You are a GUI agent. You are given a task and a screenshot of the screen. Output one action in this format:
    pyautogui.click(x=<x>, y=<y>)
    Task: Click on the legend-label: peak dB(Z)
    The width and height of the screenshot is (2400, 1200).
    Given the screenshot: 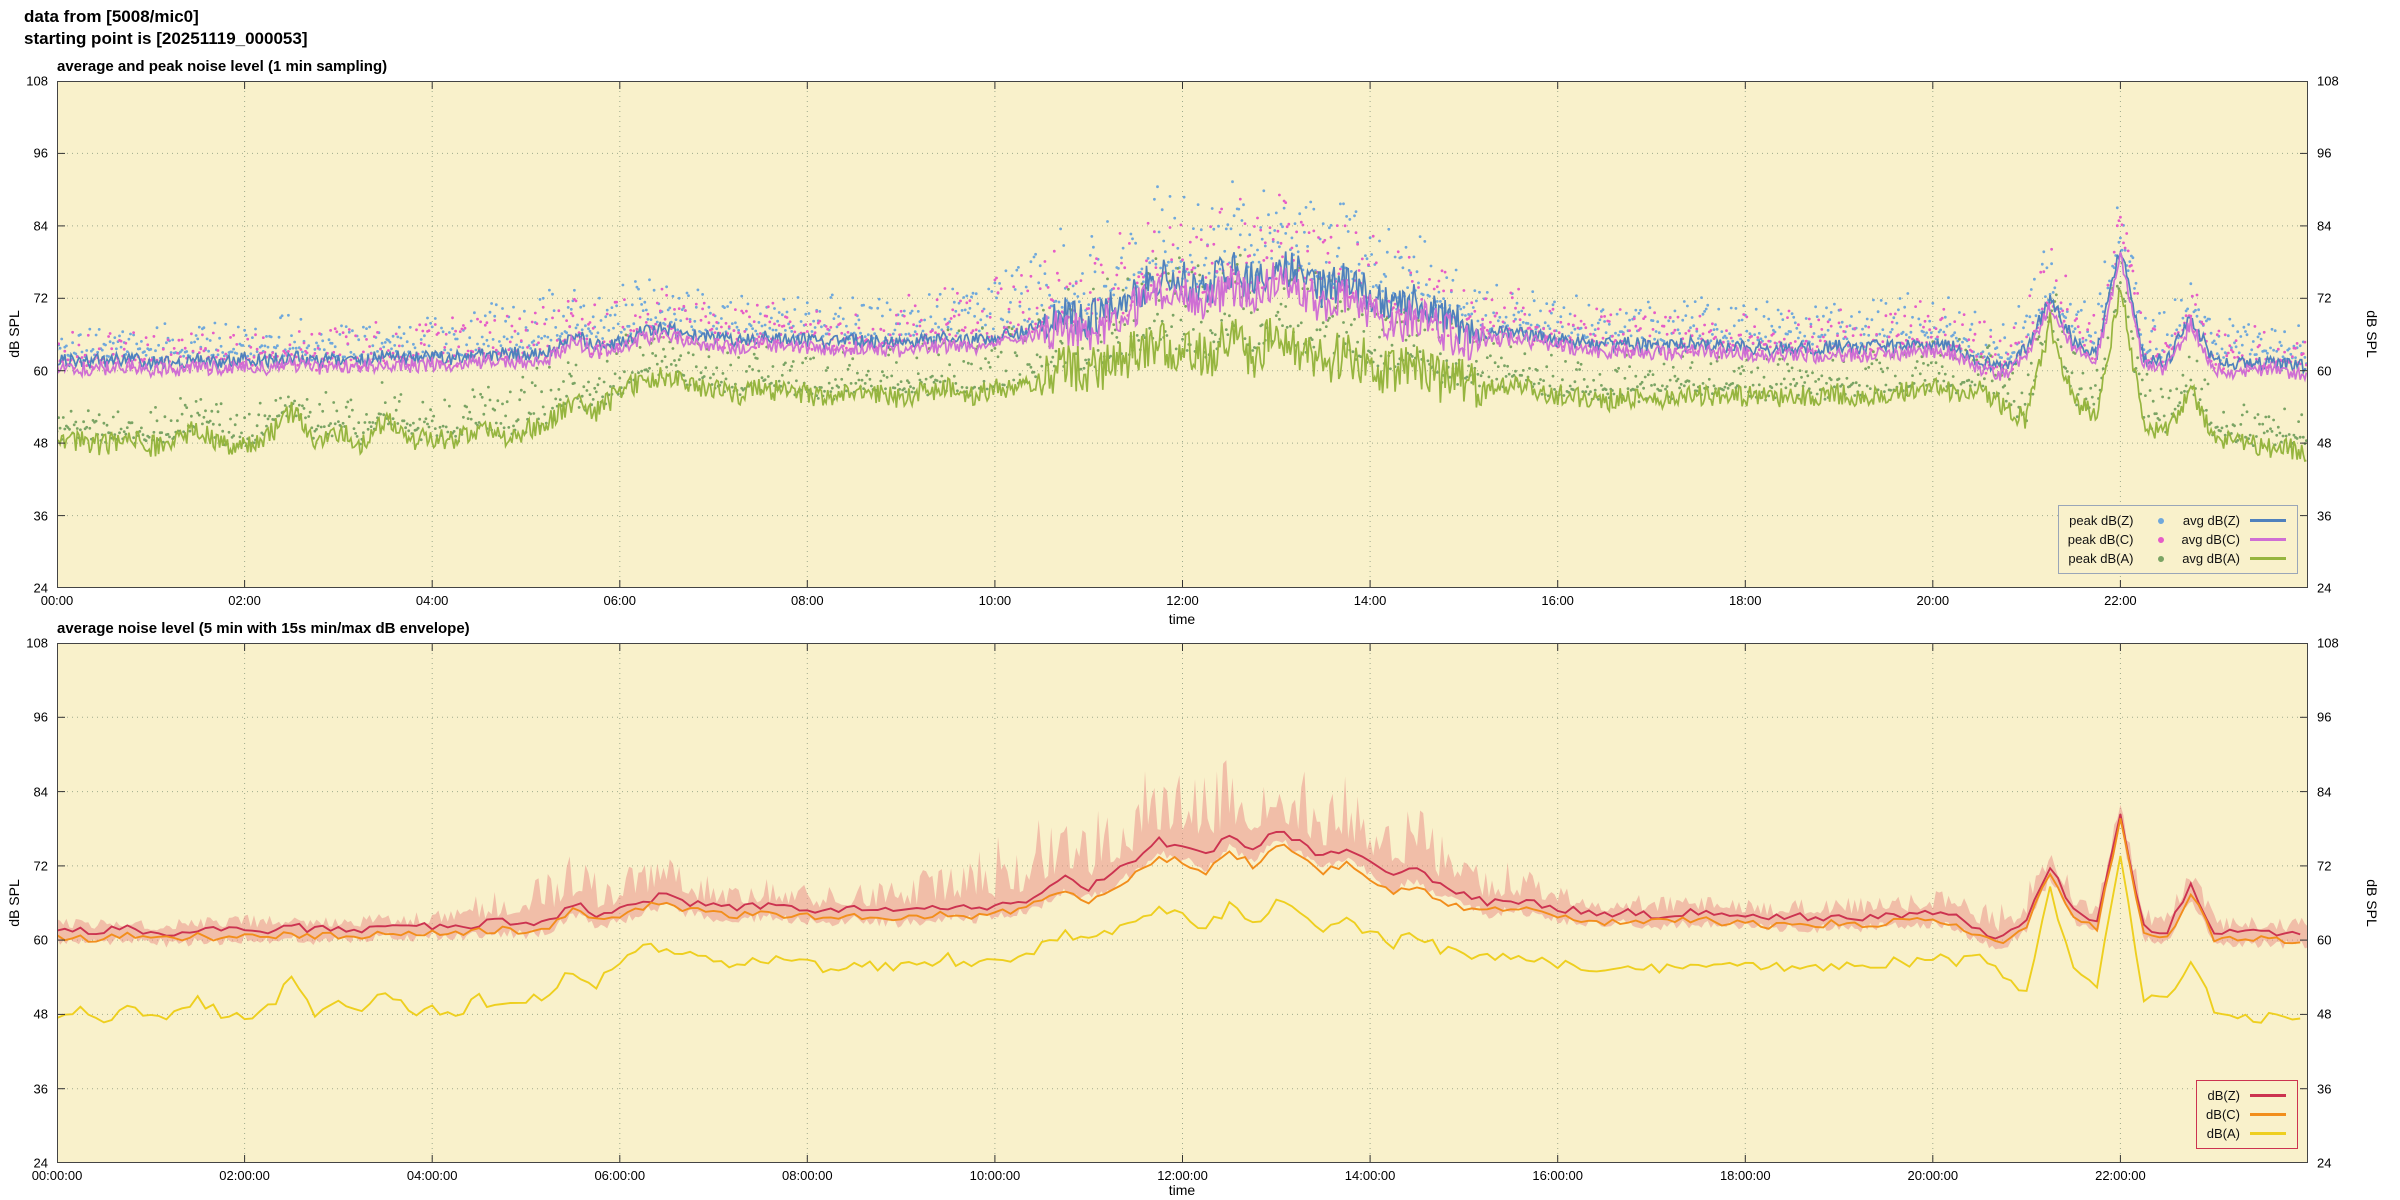 What is the action you would take?
    pyautogui.click(x=2101, y=520)
    